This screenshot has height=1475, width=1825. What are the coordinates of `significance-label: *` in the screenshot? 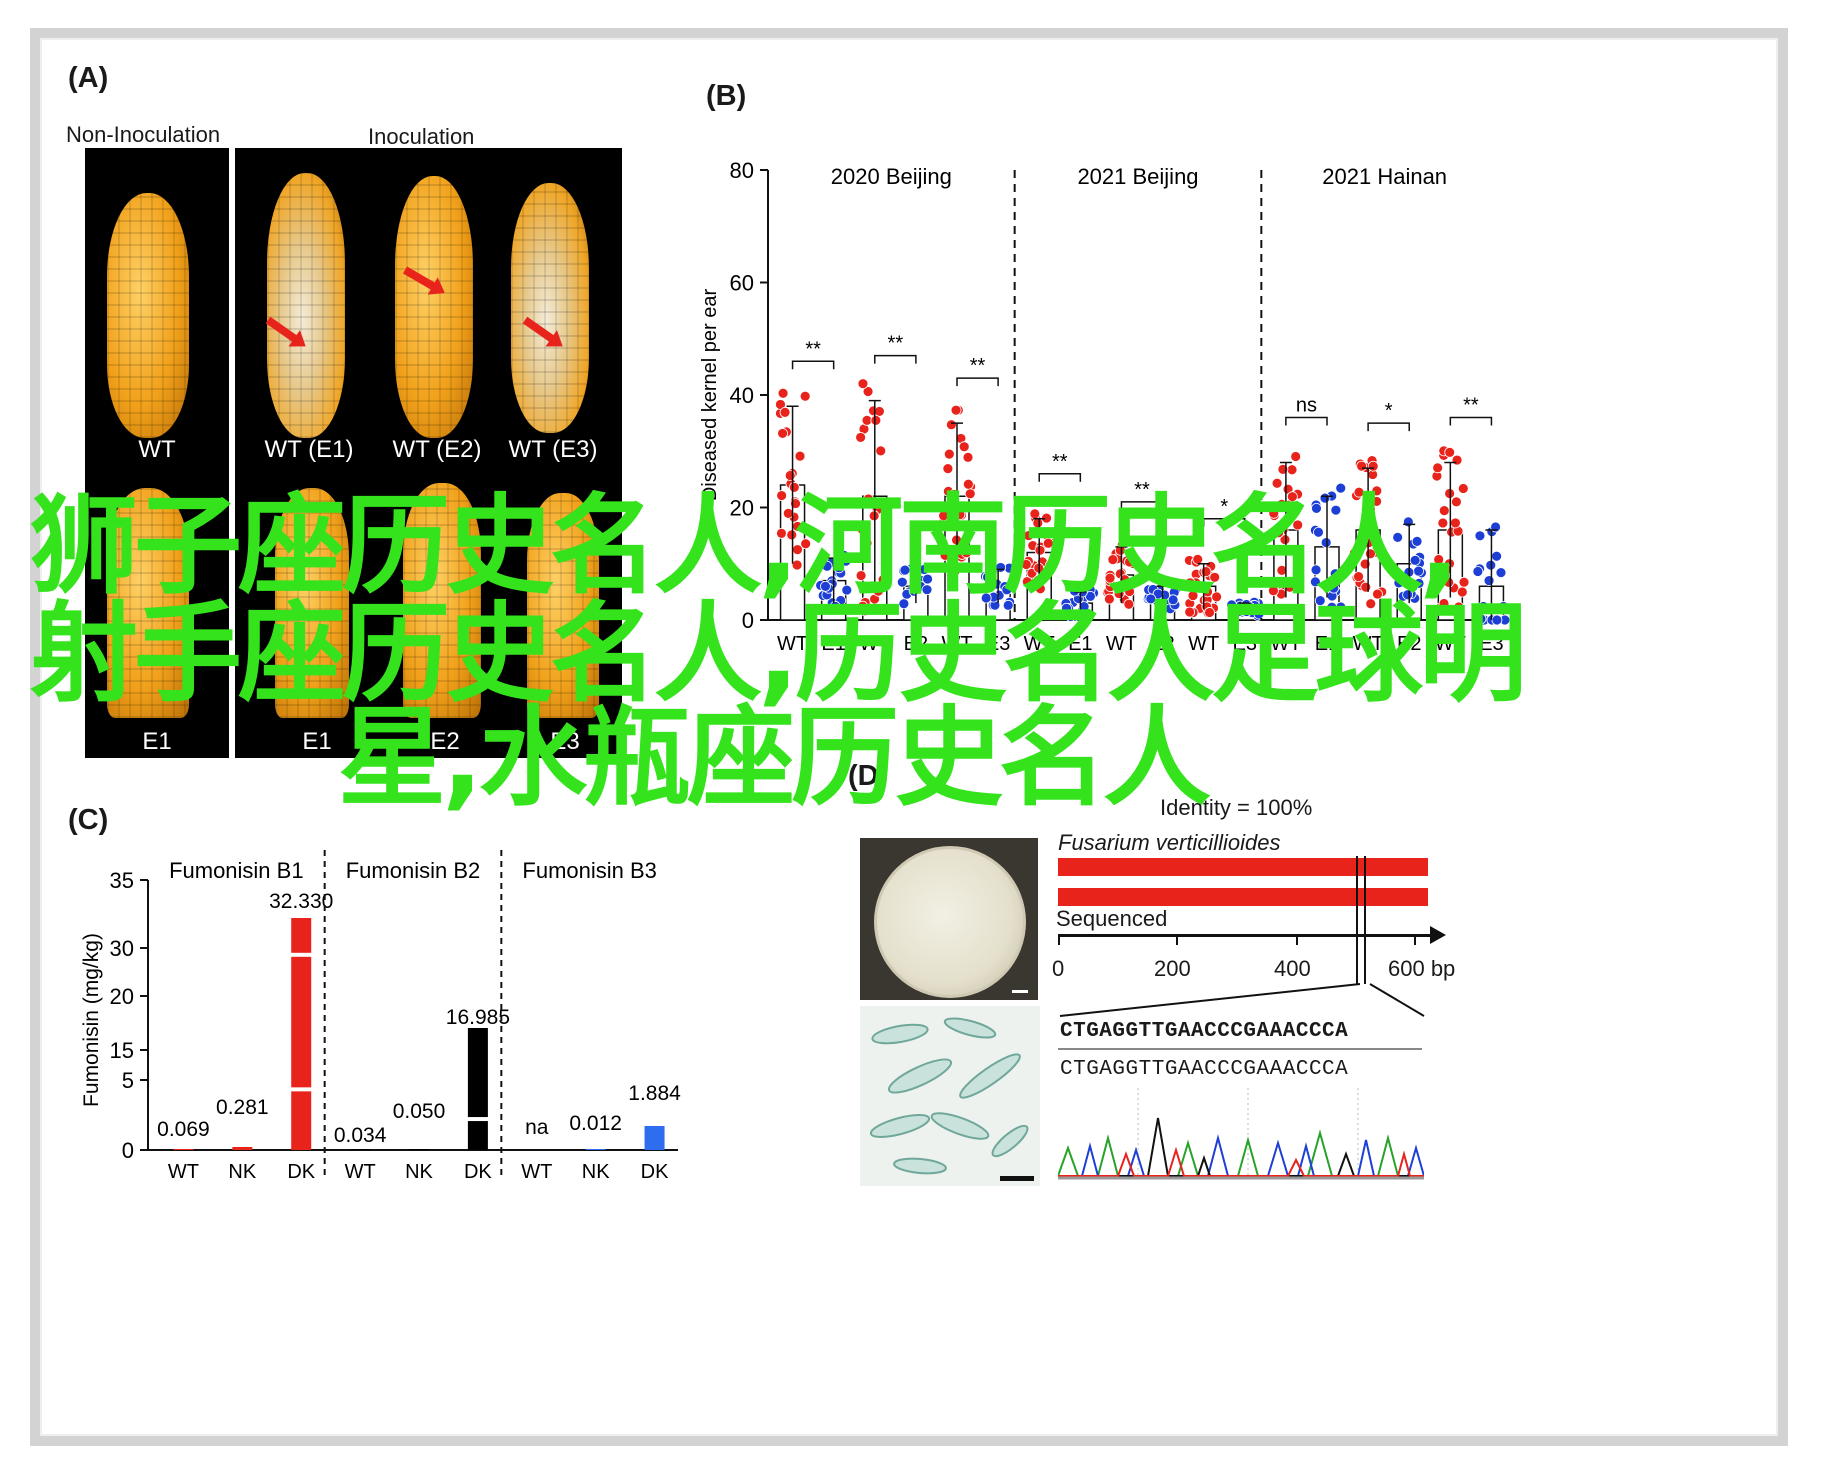 It's located at (1389, 411).